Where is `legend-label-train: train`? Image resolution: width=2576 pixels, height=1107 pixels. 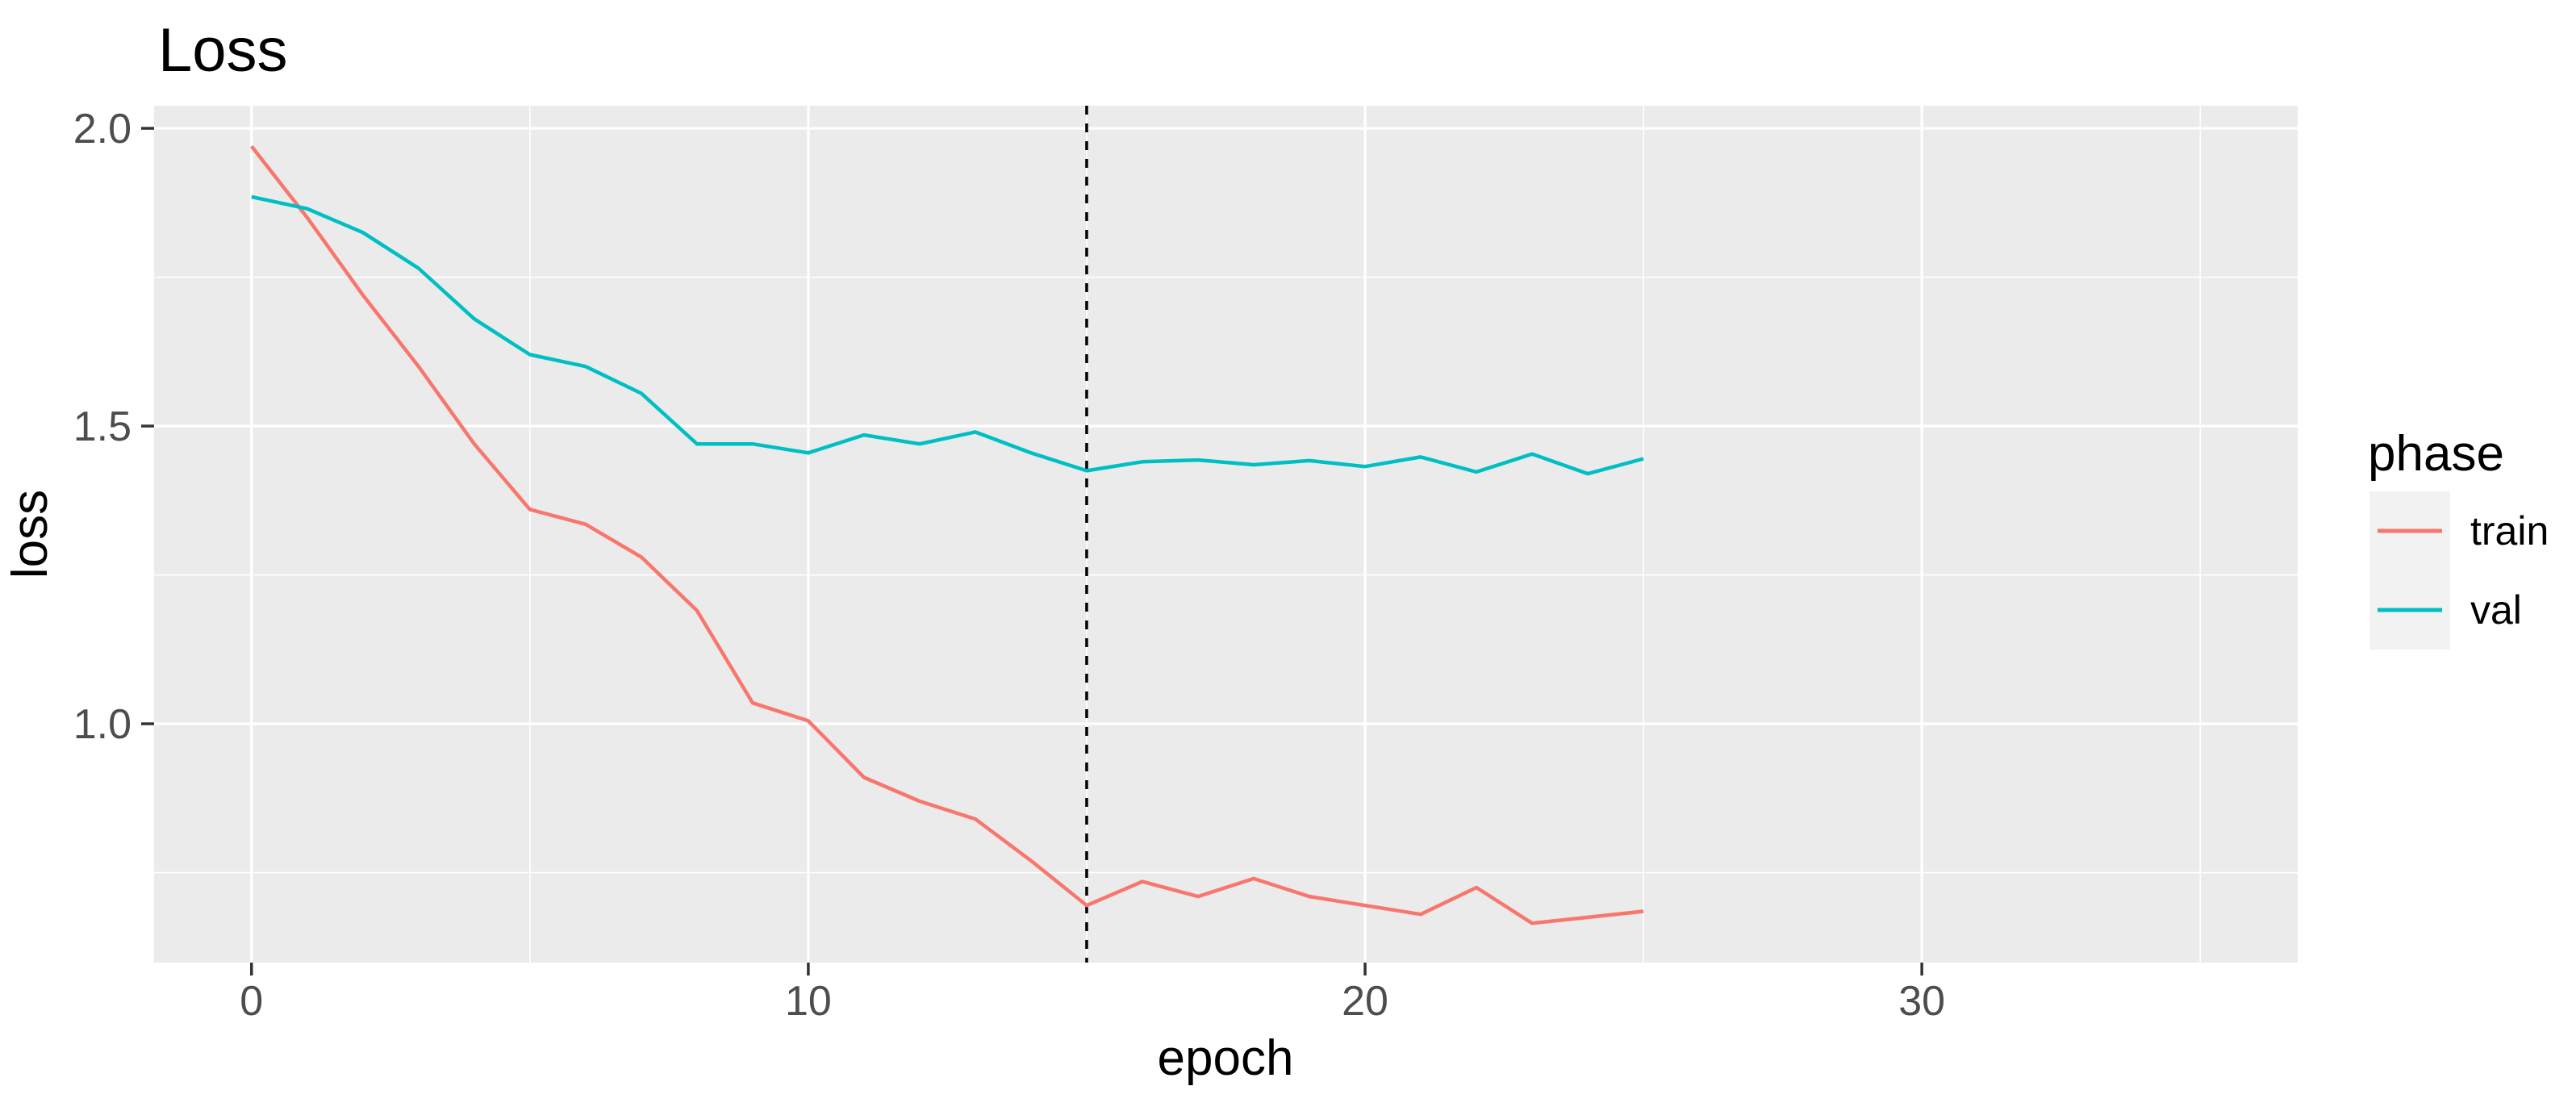 legend-label-train: train is located at coordinates (2509, 531).